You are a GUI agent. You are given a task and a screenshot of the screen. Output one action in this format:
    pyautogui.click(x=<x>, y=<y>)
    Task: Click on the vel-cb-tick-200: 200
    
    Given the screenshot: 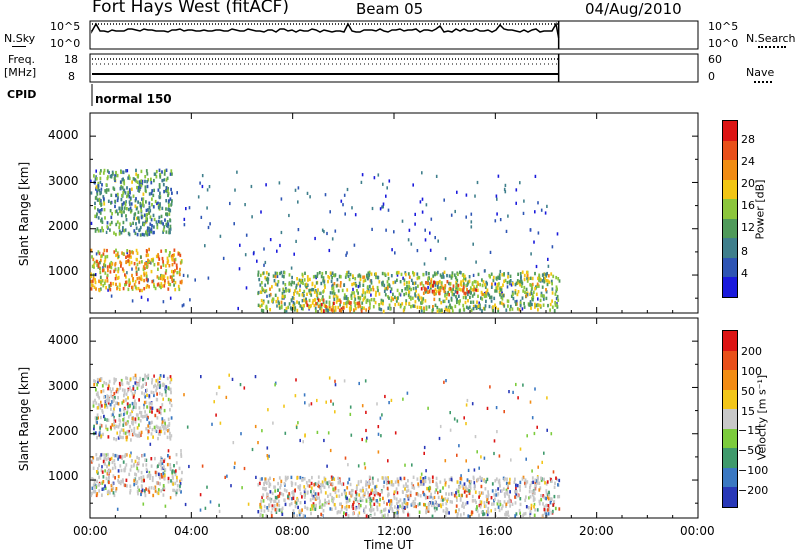 What is the action you would take?
    pyautogui.click(x=751, y=351)
    